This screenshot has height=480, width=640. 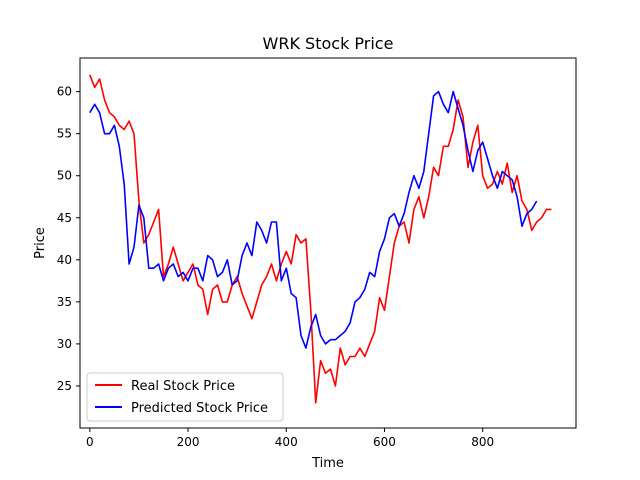 What do you see at coordinates (384, 442) in the screenshot?
I see `x-tick-label: 600` at bounding box center [384, 442].